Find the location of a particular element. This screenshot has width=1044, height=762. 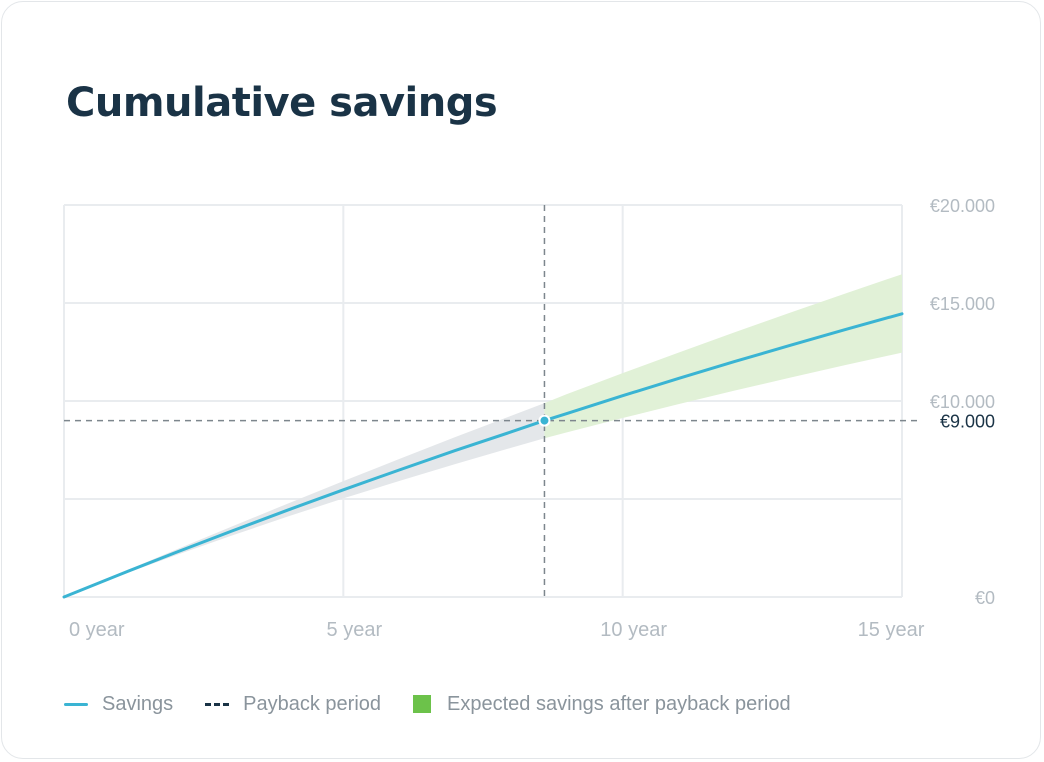

legend-label-payback: Payback period is located at coordinates (312, 703).